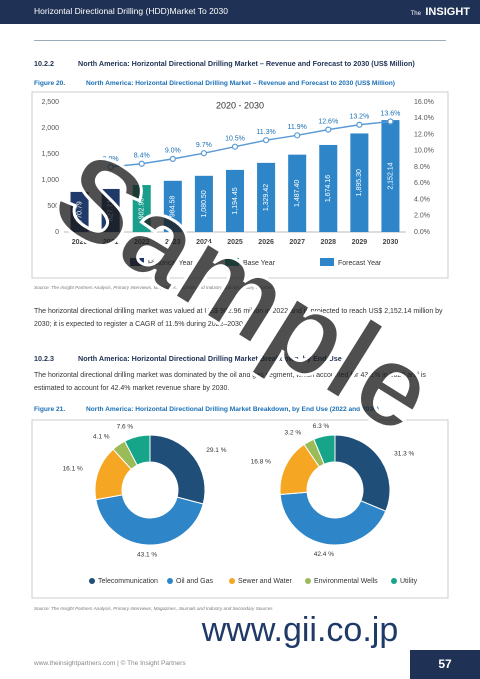  What do you see at coordinates (422, 199) in the screenshot?
I see `y2-tick-label: 4.0%` at bounding box center [422, 199].